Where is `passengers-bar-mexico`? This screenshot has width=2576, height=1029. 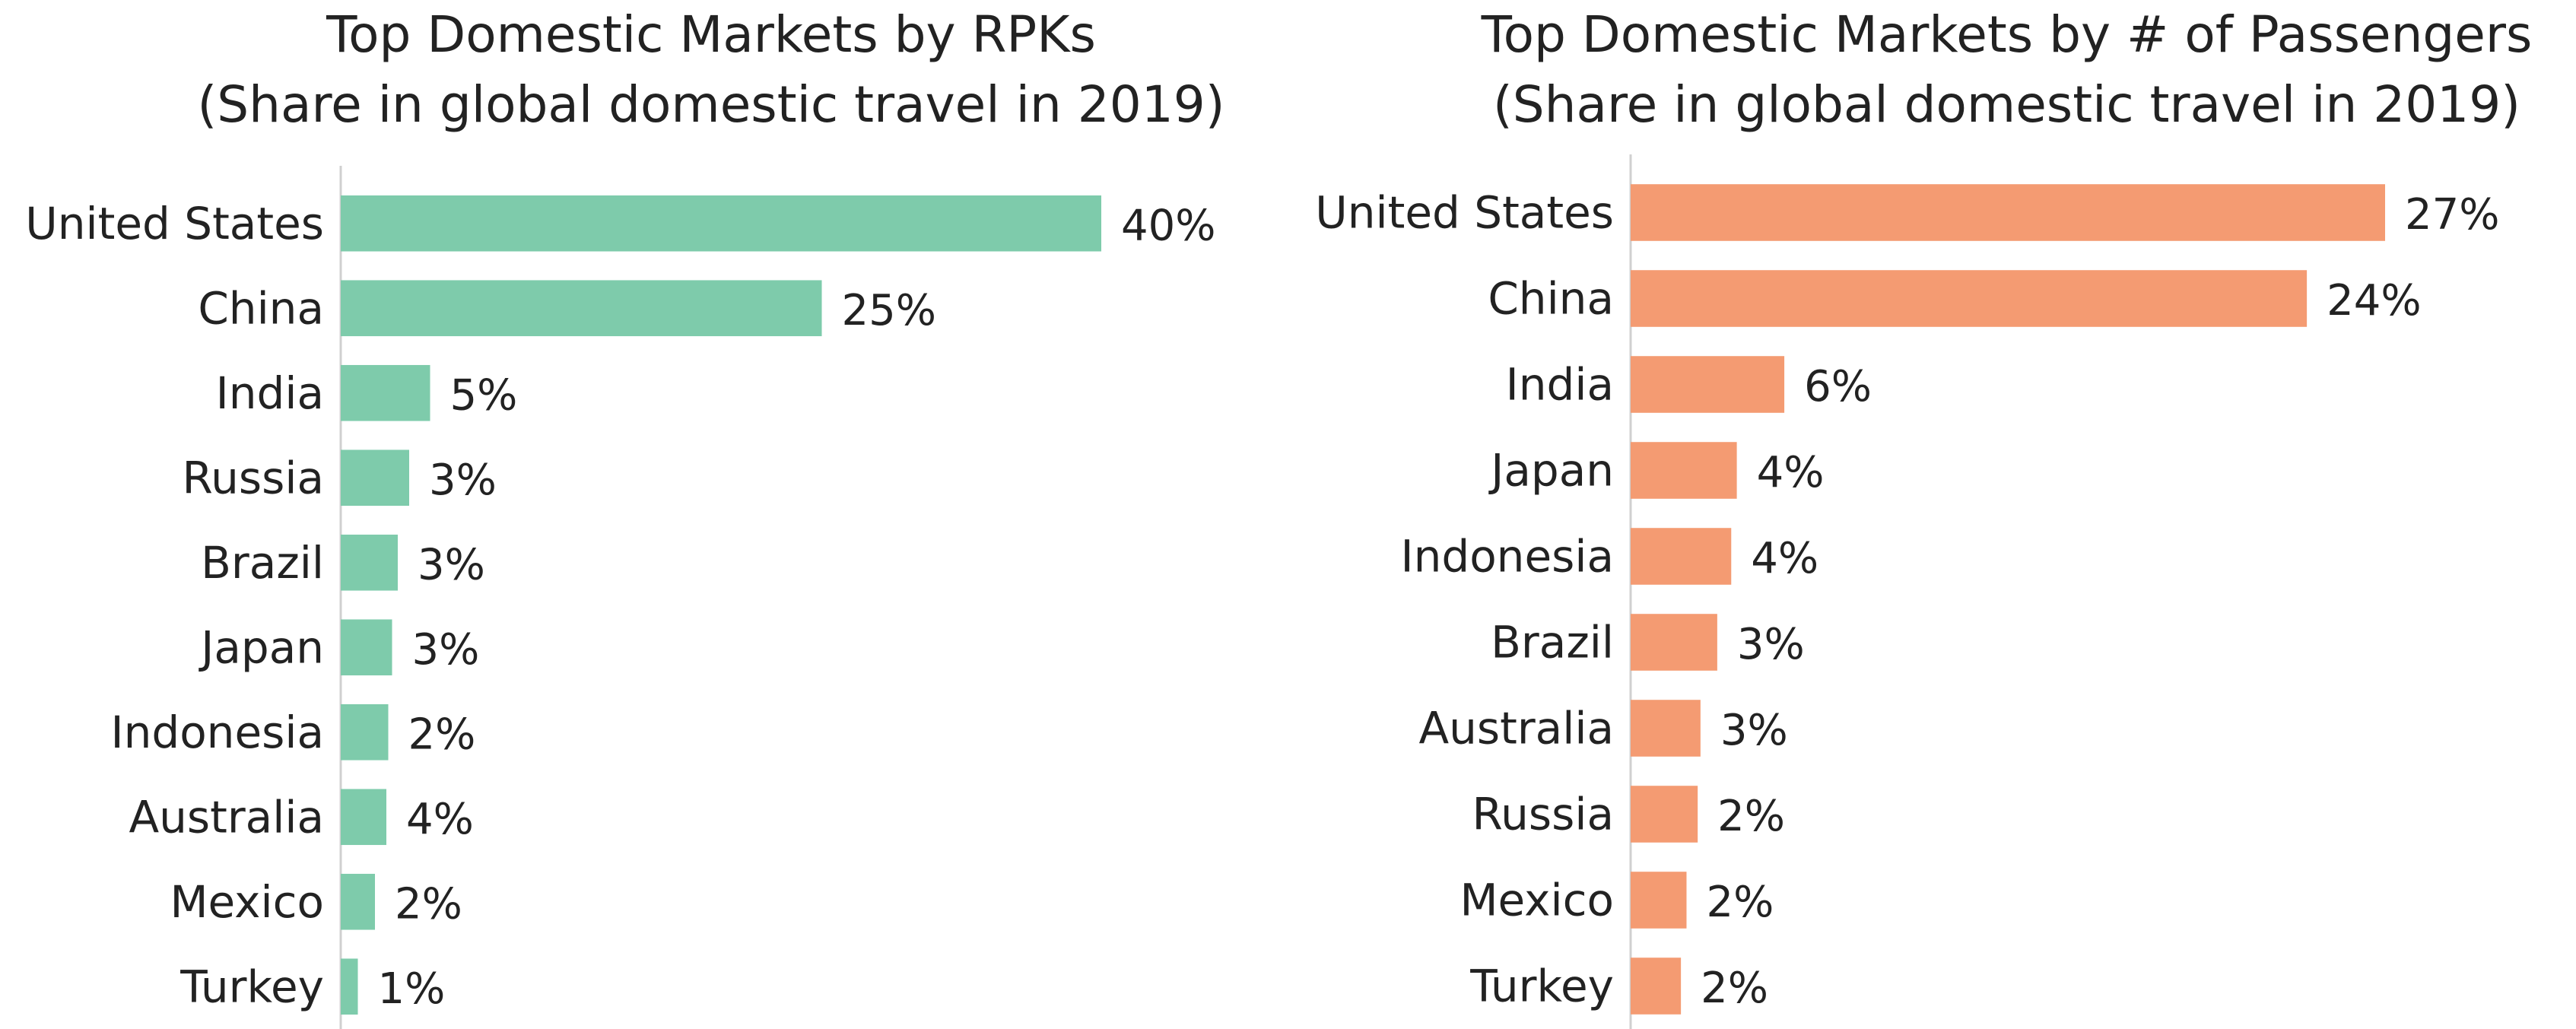 passengers-bar-mexico is located at coordinates (1659, 900).